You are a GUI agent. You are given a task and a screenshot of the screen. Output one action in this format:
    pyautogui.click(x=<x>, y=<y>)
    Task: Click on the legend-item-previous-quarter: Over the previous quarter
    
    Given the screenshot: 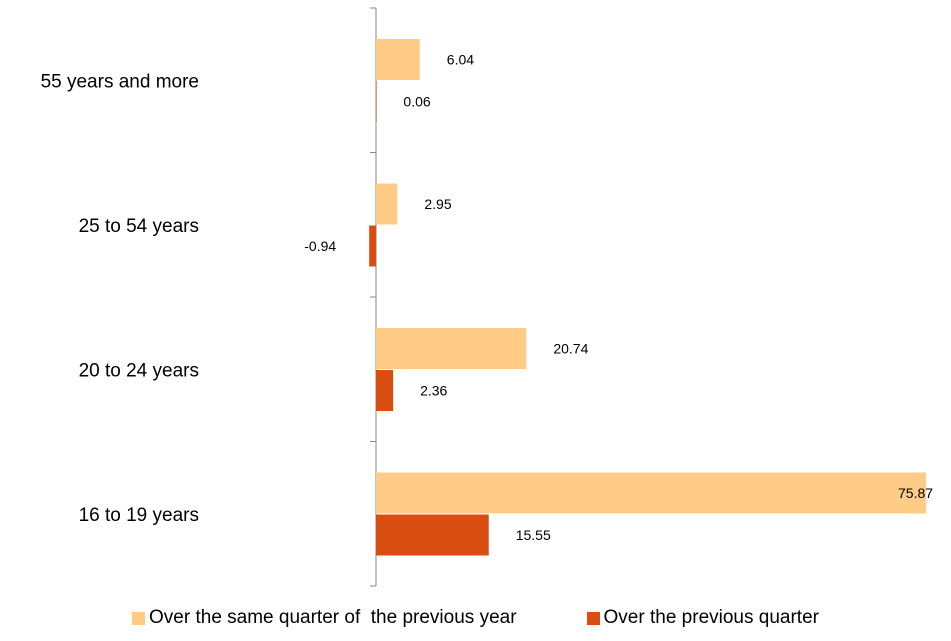 What is the action you would take?
    pyautogui.click(x=702, y=618)
    